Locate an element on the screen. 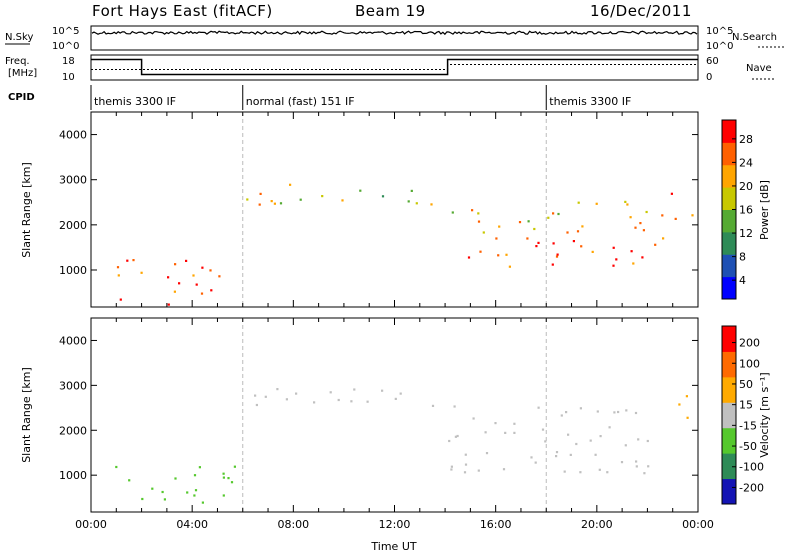 The image size is (800, 554). colorbar-tick-label: 15 is located at coordinates (746, 405).